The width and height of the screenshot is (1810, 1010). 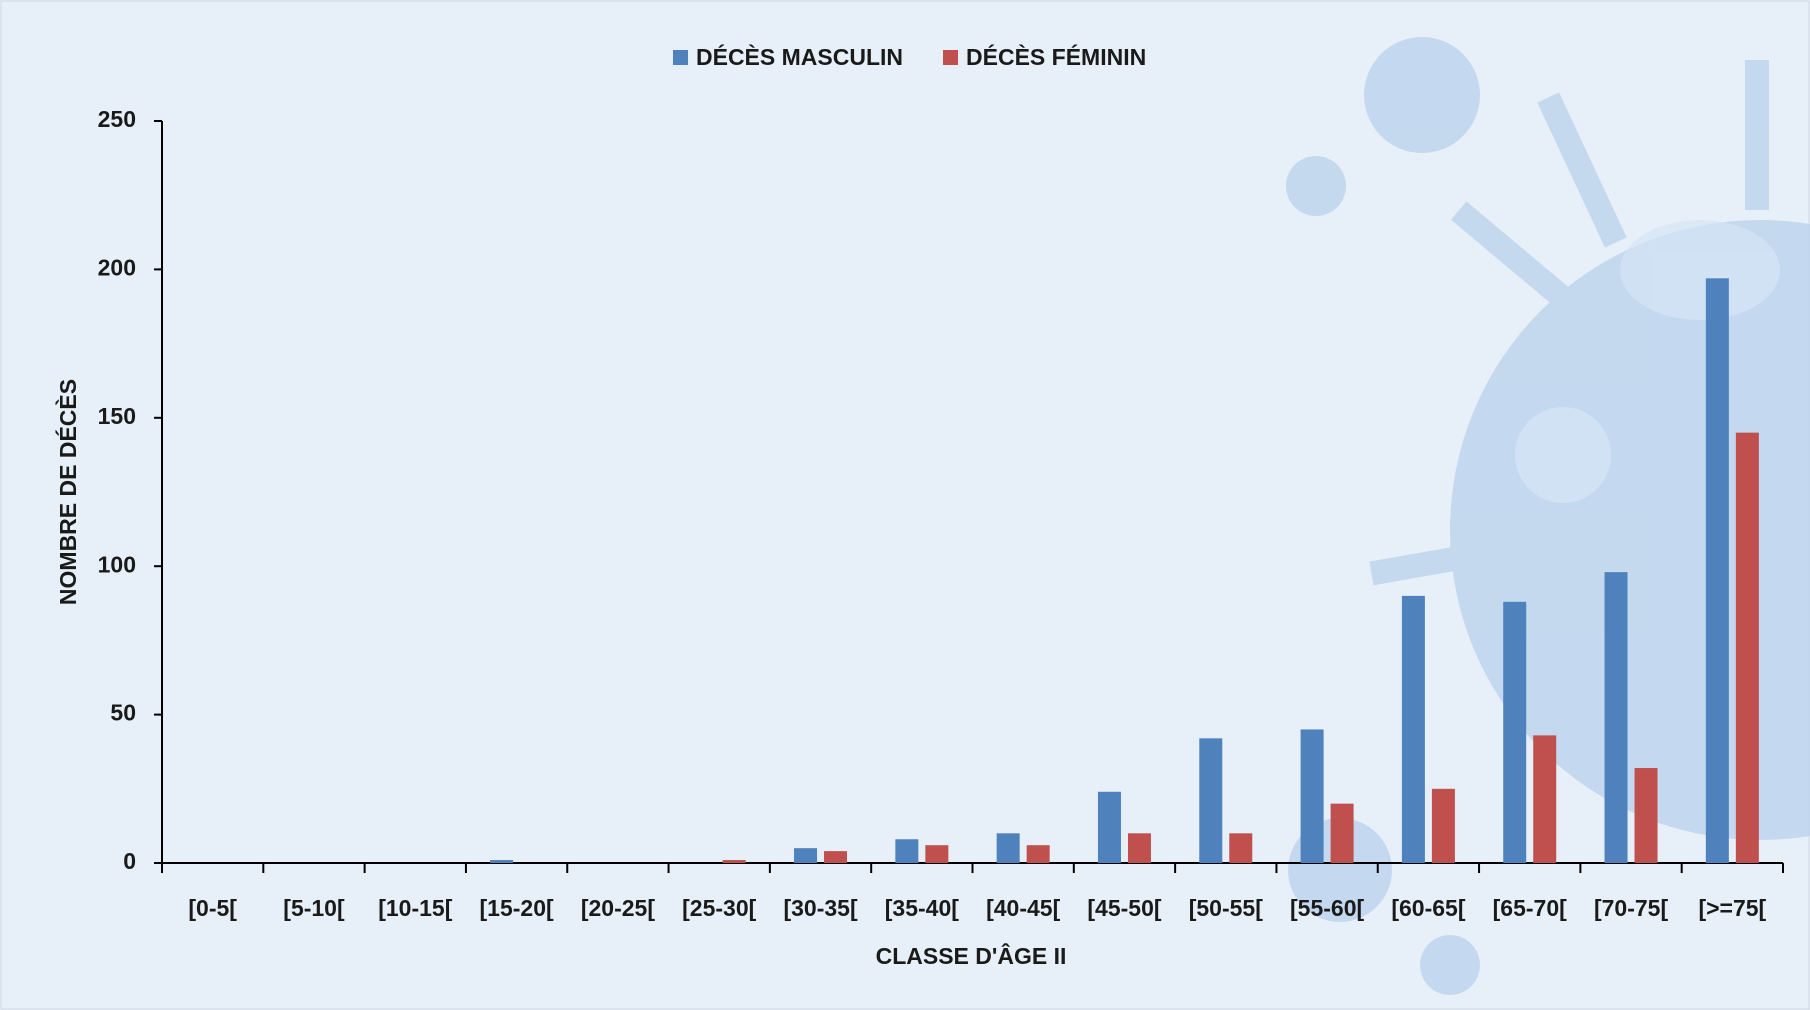 I want to click on x-tick-label: [30-35[, so click(x=820, y=908).